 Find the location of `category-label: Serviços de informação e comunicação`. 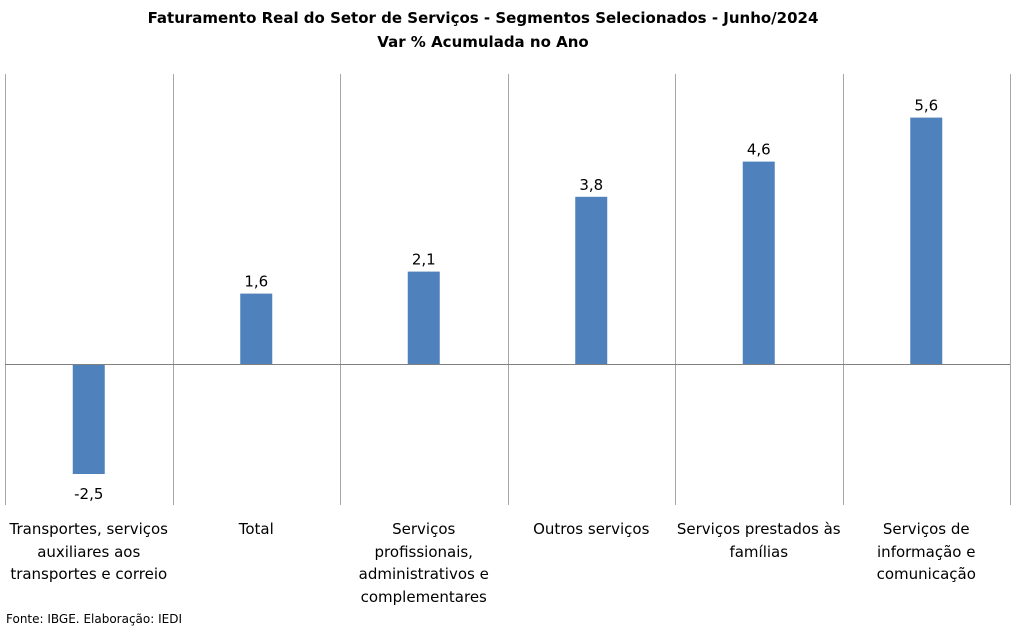

category-label: Serviços de informação e comunicação is located at coordinates (926, 552).